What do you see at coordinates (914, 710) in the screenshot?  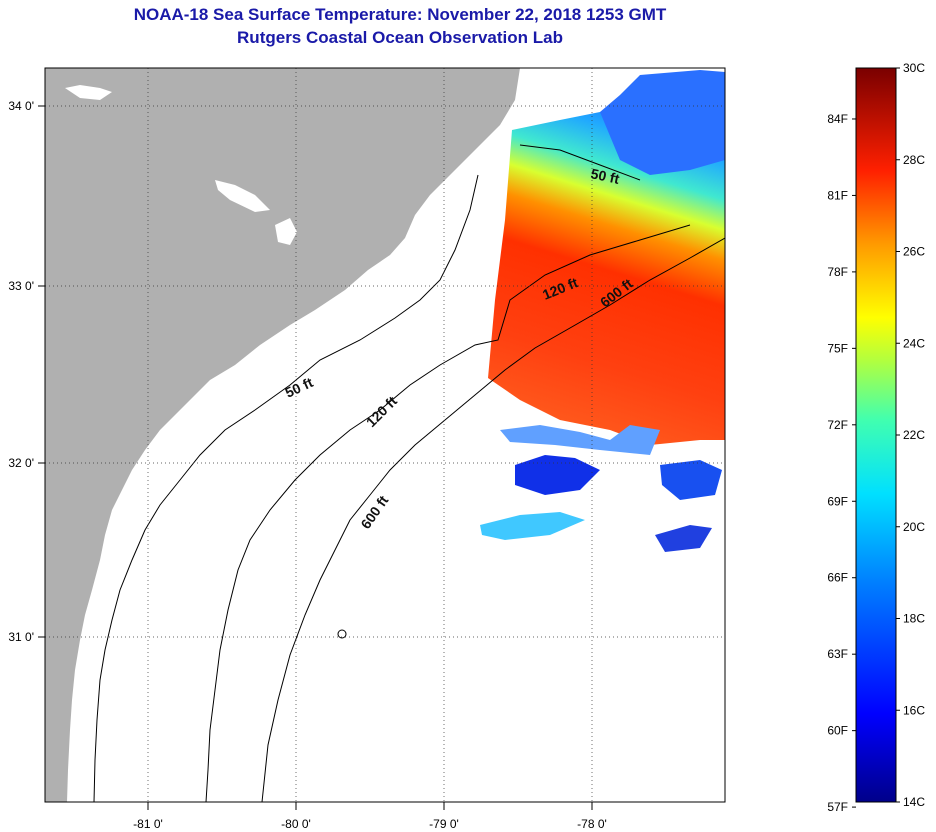 I see `colorbar-celsius-label: 16C` at bounding box center [914, 710].